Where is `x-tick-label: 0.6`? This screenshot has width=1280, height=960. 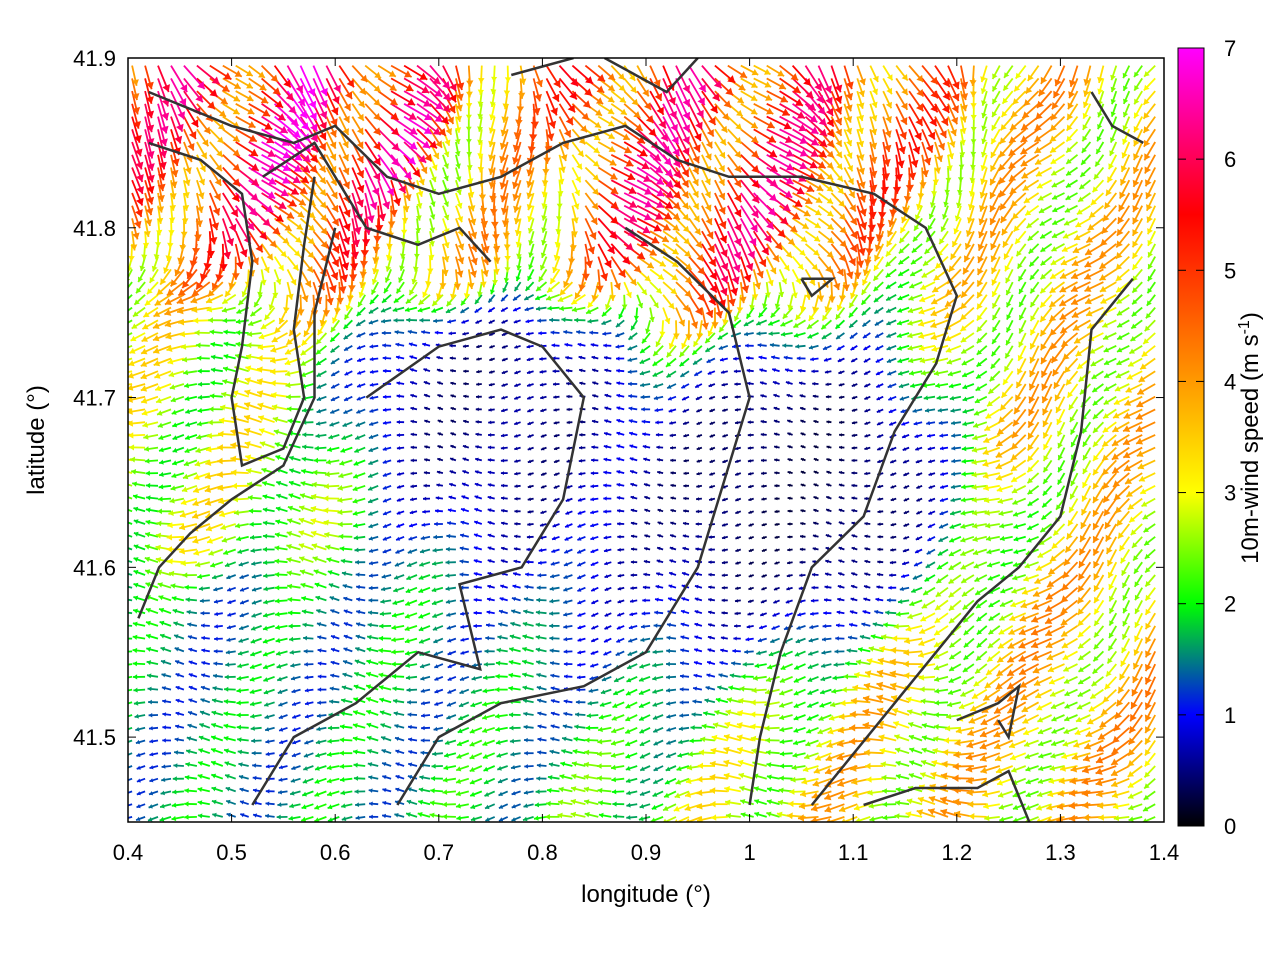 x-tick-label: 0.6 is located at coordinates (335, 852).